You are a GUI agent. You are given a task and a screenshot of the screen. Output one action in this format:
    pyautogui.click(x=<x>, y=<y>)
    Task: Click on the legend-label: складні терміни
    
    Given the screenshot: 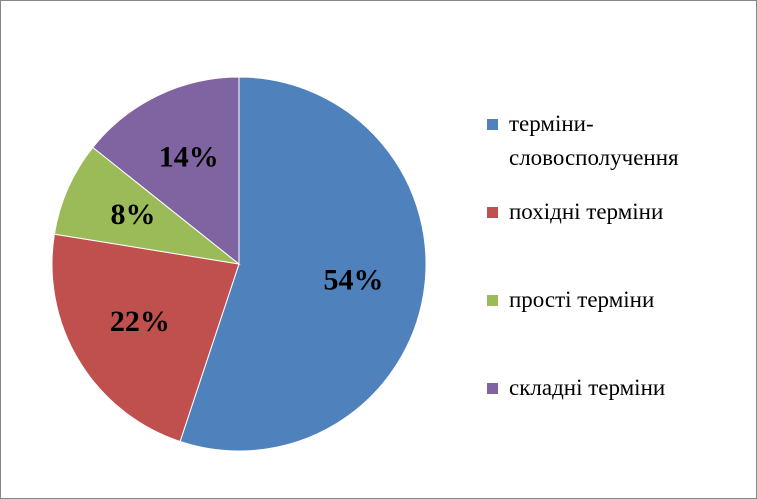 What is the action you would take?
    pyautogui.click(x=587, y=387)
    